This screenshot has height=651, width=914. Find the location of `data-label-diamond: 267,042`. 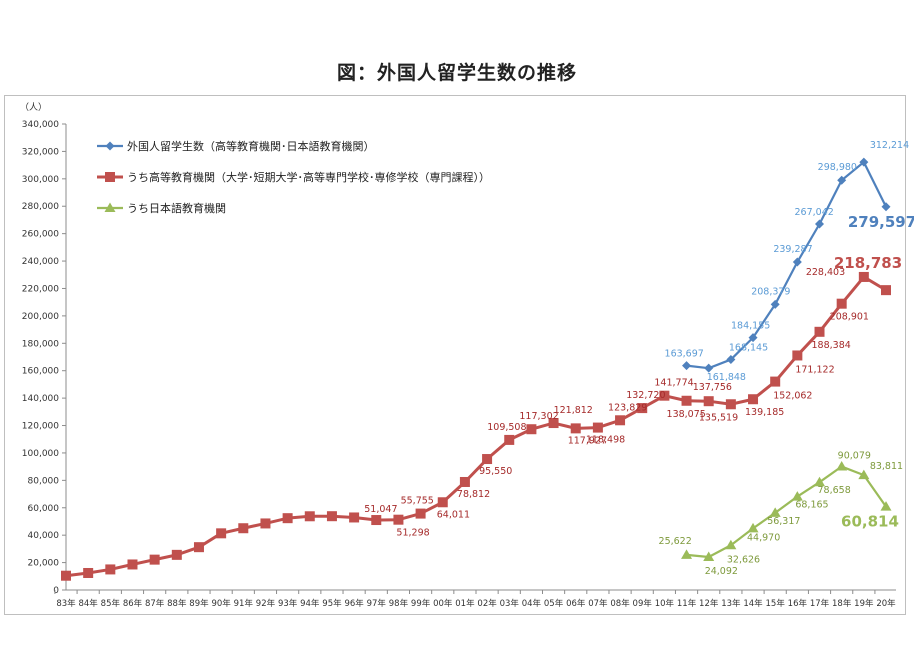

data-label-diamond: 267,042 is located at coordinates (814, 212).